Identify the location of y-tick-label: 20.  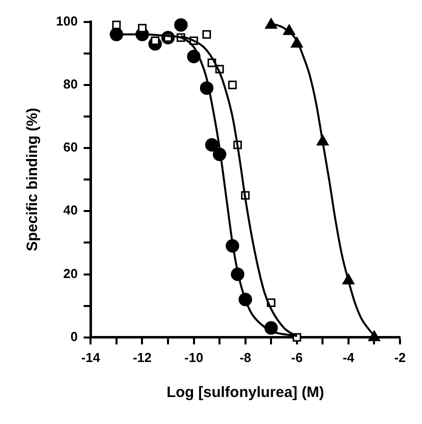
(70, 273).